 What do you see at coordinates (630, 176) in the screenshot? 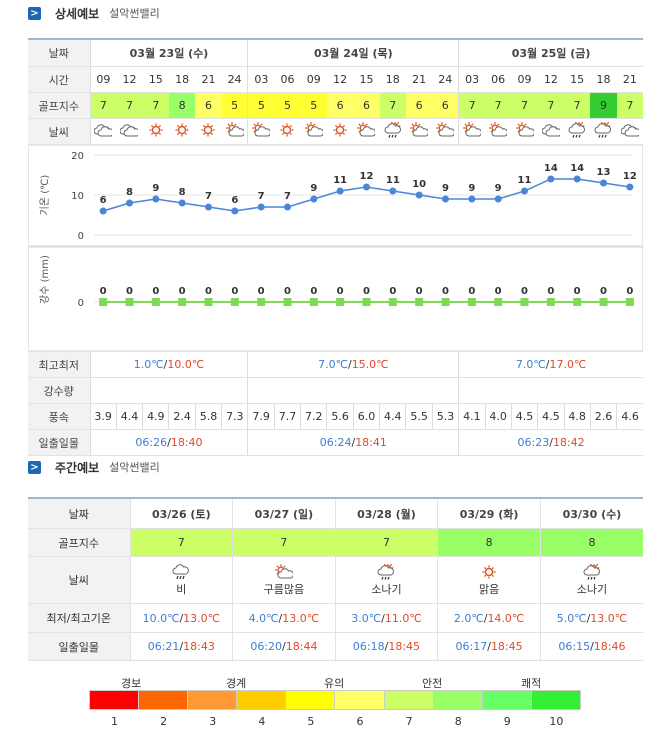
I see `data-label: 12` at bounding box center [630, 176].